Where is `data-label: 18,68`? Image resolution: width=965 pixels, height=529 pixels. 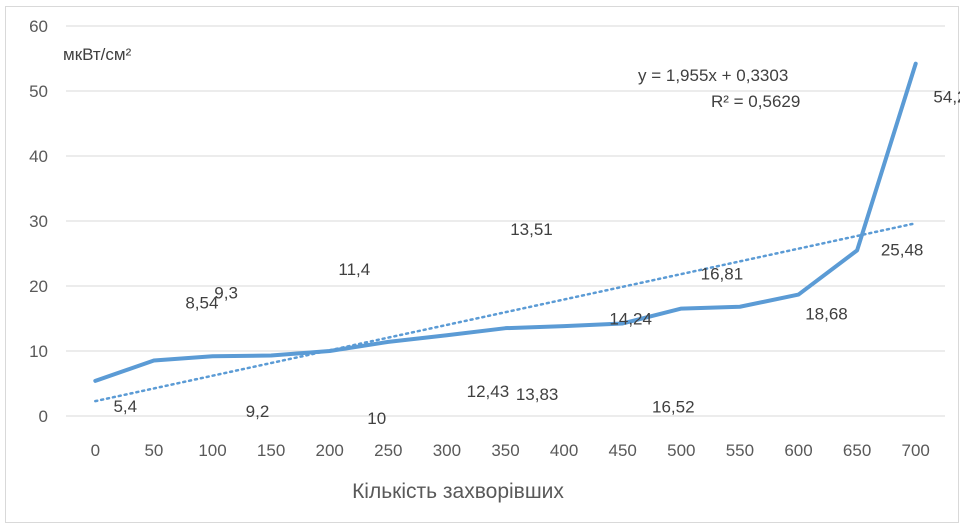
data-label: 18,68 is located at coordinates (826, 314).